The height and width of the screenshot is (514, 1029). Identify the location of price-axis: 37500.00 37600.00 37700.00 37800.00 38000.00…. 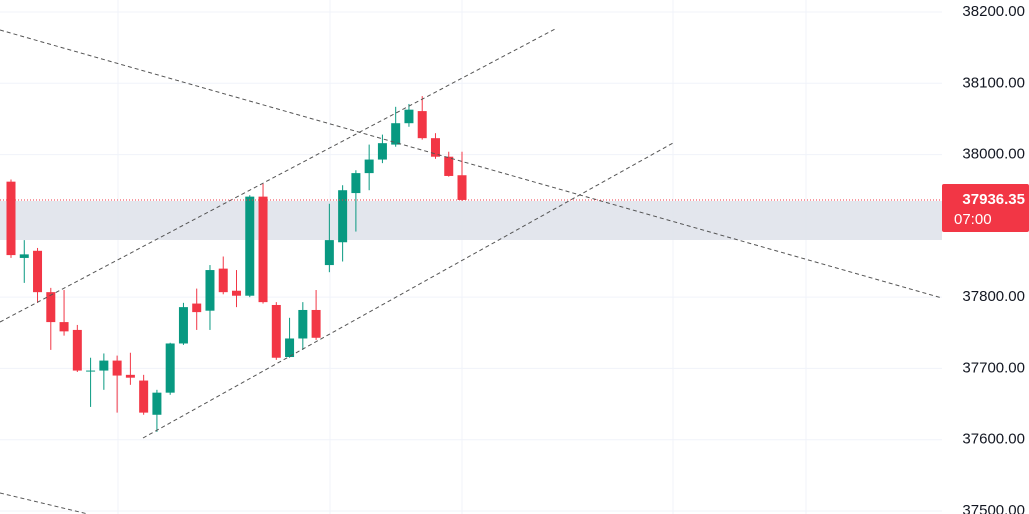
(985, 258).